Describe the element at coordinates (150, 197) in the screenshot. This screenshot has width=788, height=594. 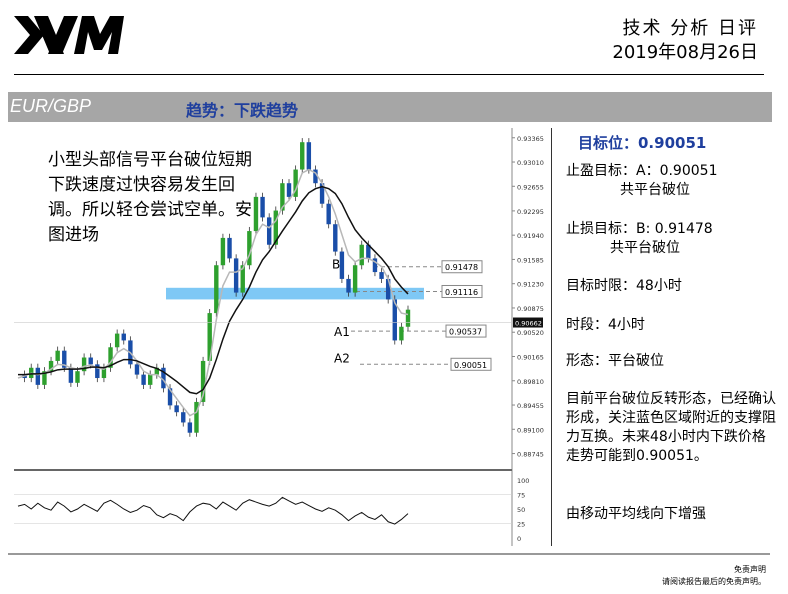
I see `chart-annotation: 小型头部信号平台破位短期下跌速度过快容易发生回调。所以轻仓尝试空单。安图进场` at that location.